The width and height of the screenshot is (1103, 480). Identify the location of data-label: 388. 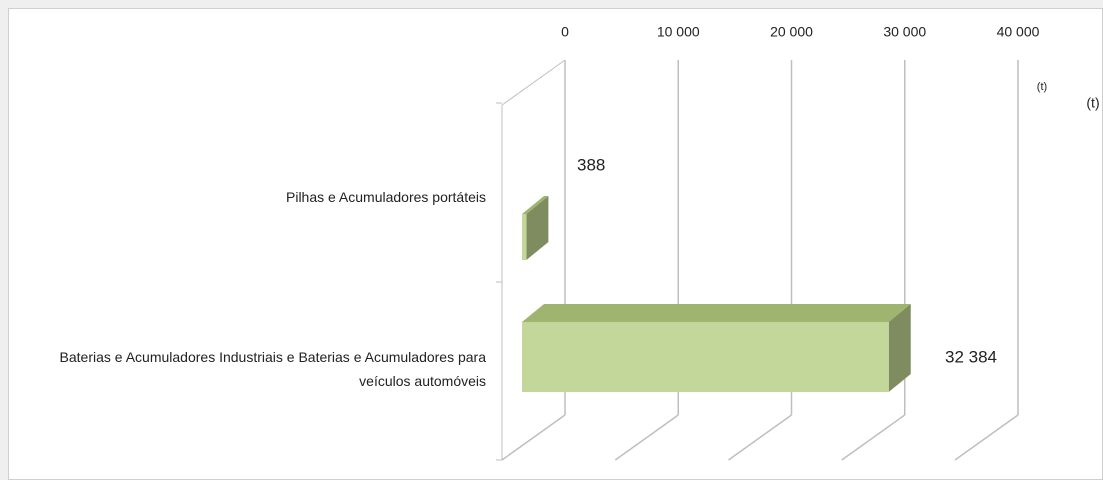
(591, 164).